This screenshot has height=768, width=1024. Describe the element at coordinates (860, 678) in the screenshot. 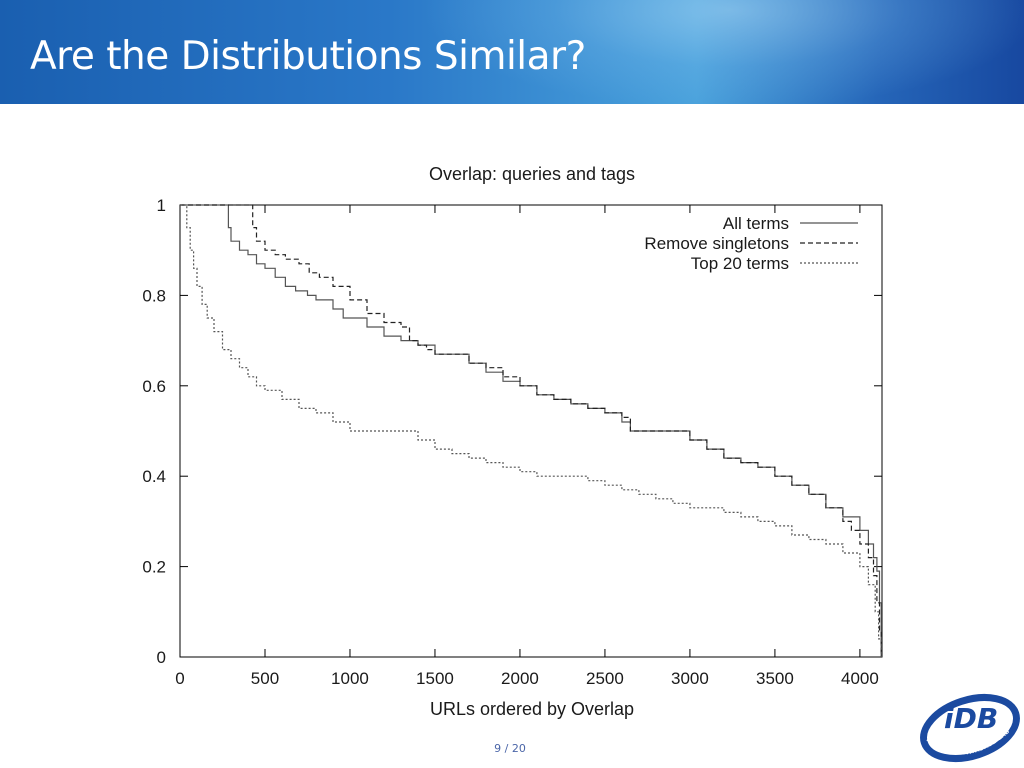

I see `x-tick-label: 4000` at that location.